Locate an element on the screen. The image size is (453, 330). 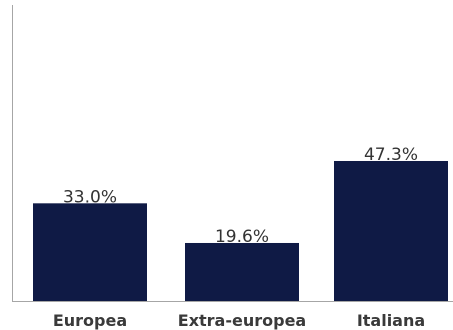
bar-europea is located at coordinates (90, 252).